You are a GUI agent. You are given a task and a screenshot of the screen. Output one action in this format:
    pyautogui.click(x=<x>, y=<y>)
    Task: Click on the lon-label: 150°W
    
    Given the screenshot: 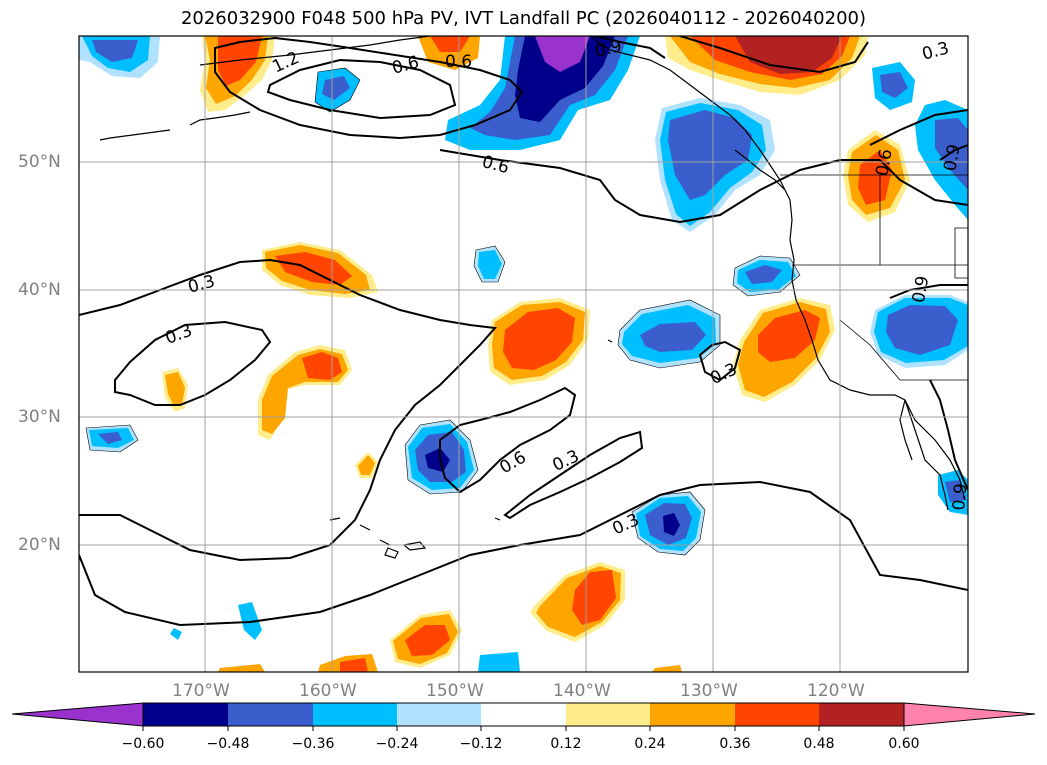 What is the action you would take?
    pyautogui.click(x=455, y=691)
    